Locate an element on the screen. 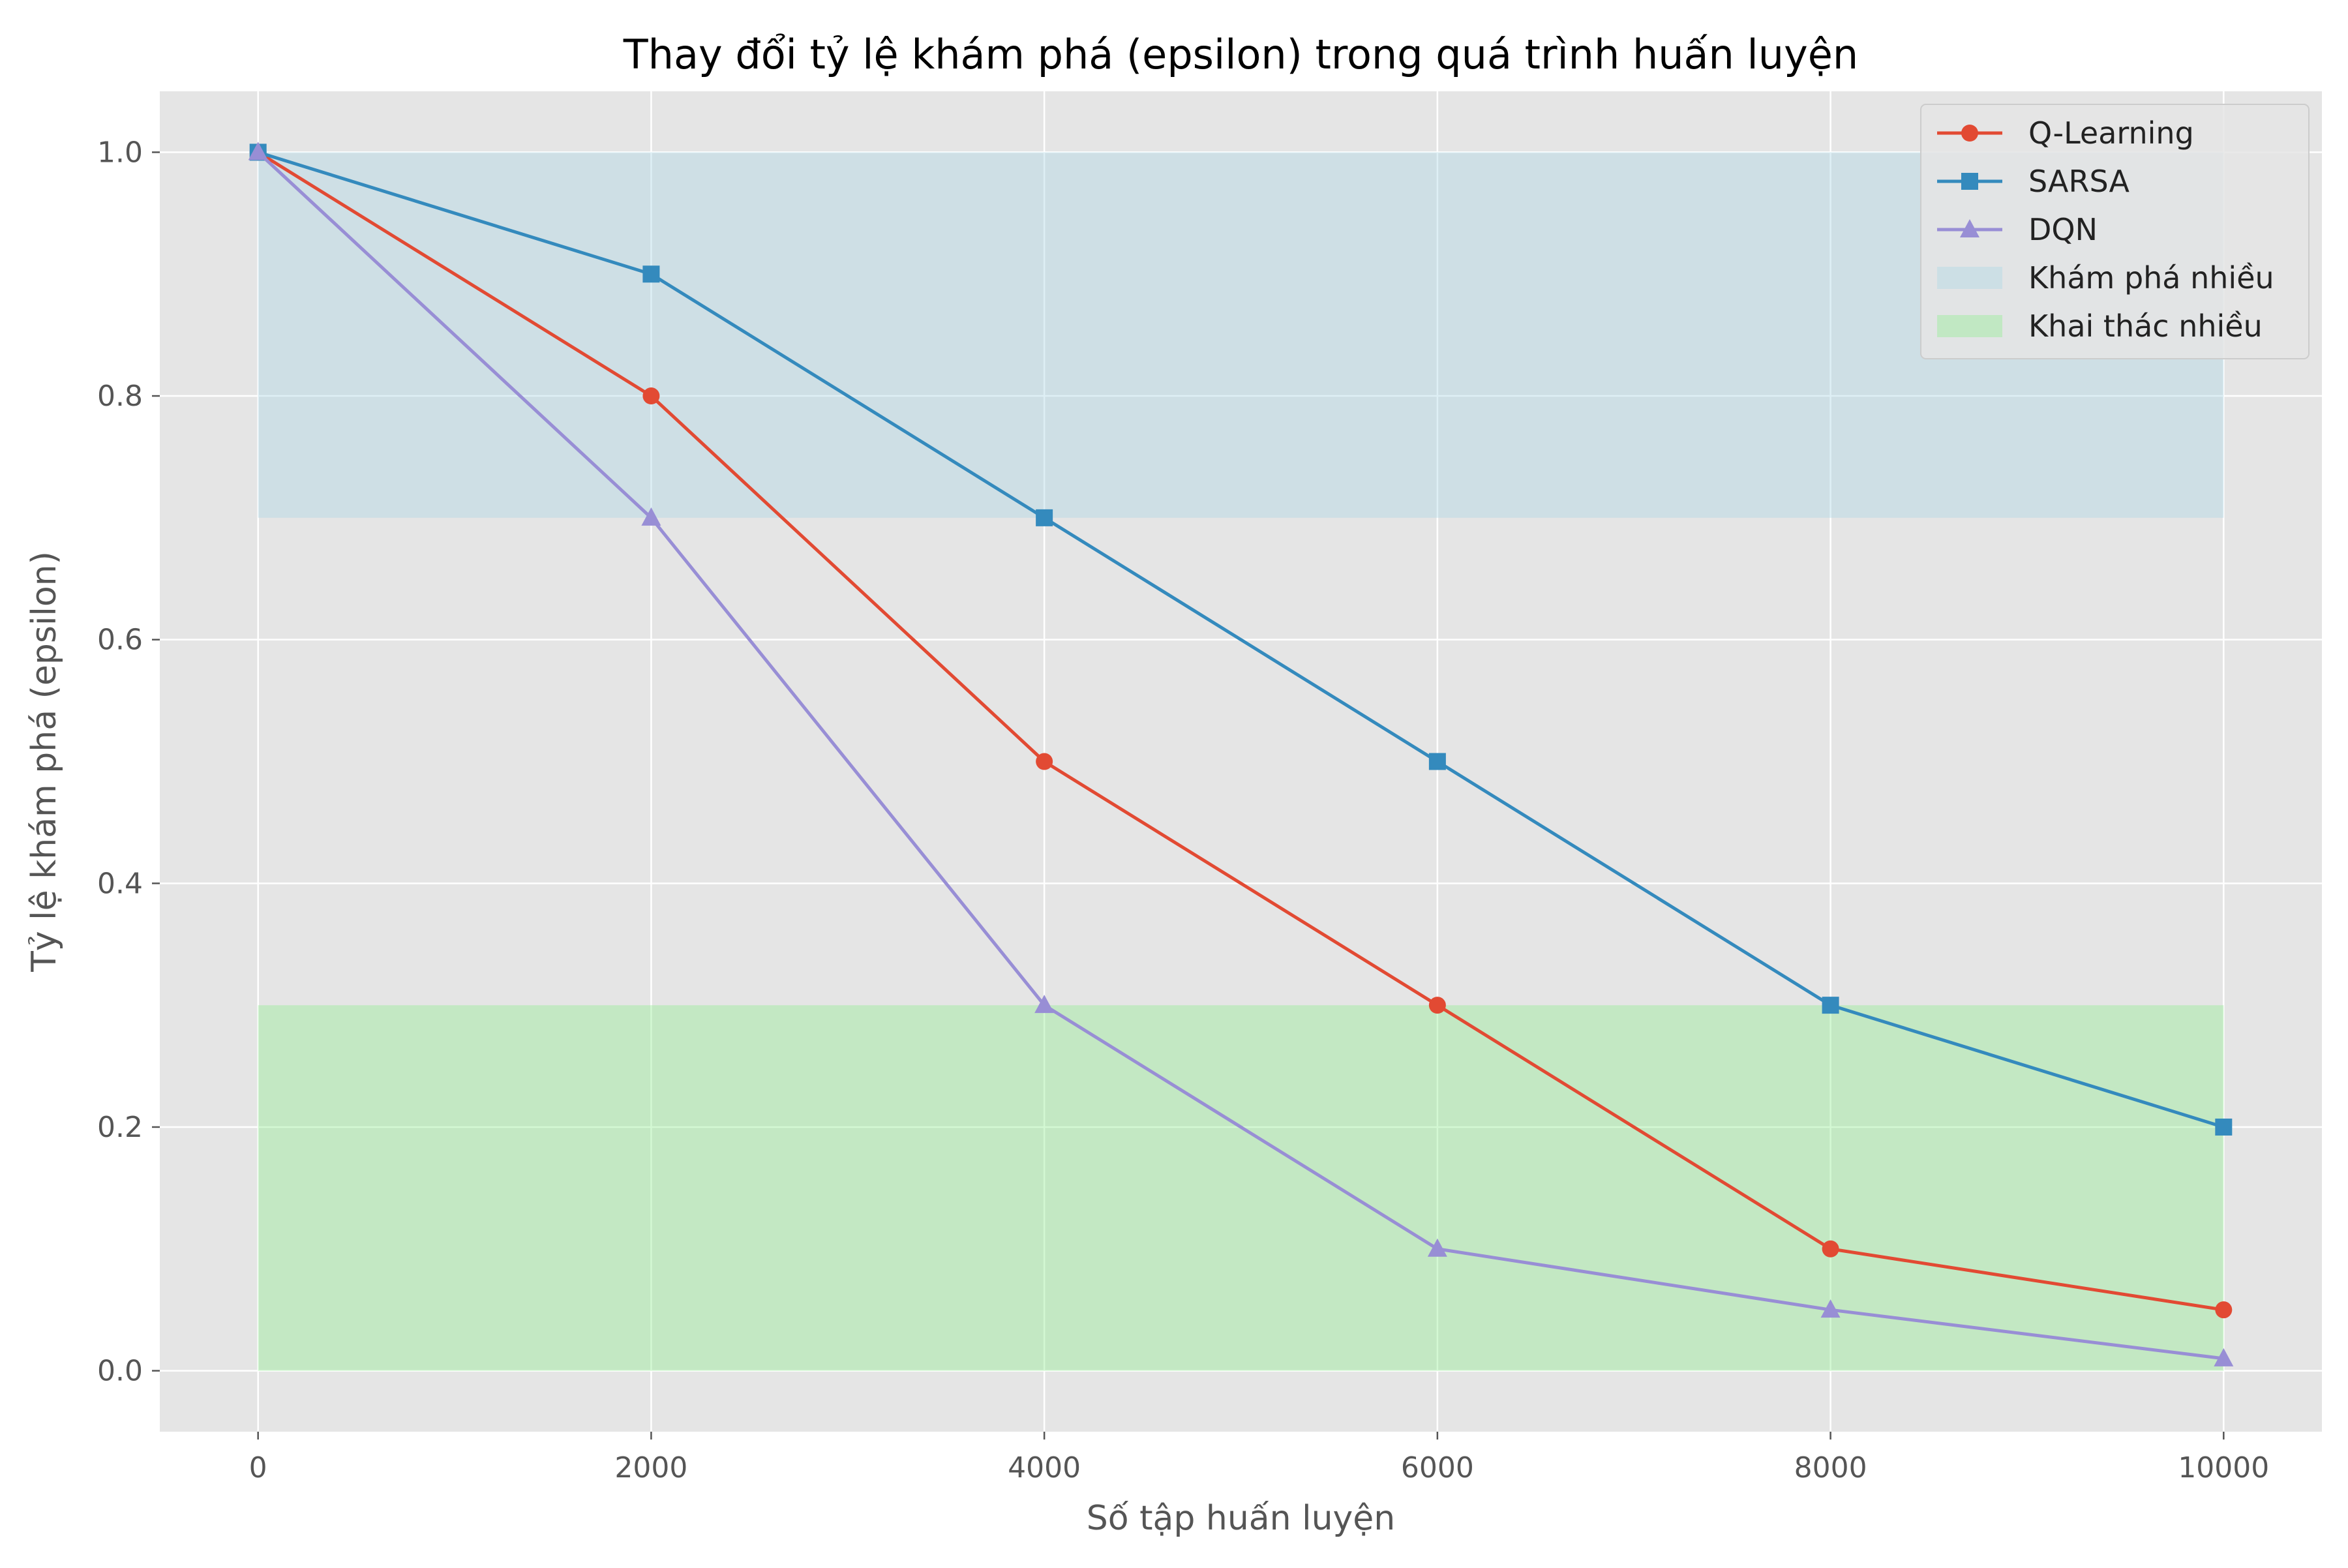  x-tick-label: 4000 is located at coordinates (1044, 1468).